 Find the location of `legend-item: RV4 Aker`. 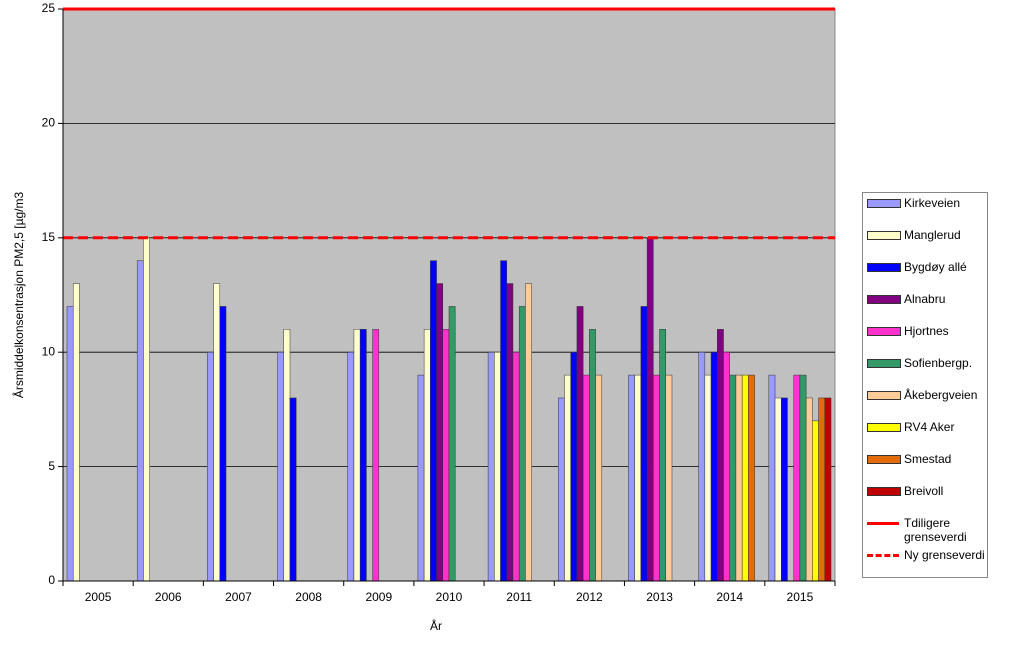

legend-item: RV4 Aker is located at coordinates (925, 436).